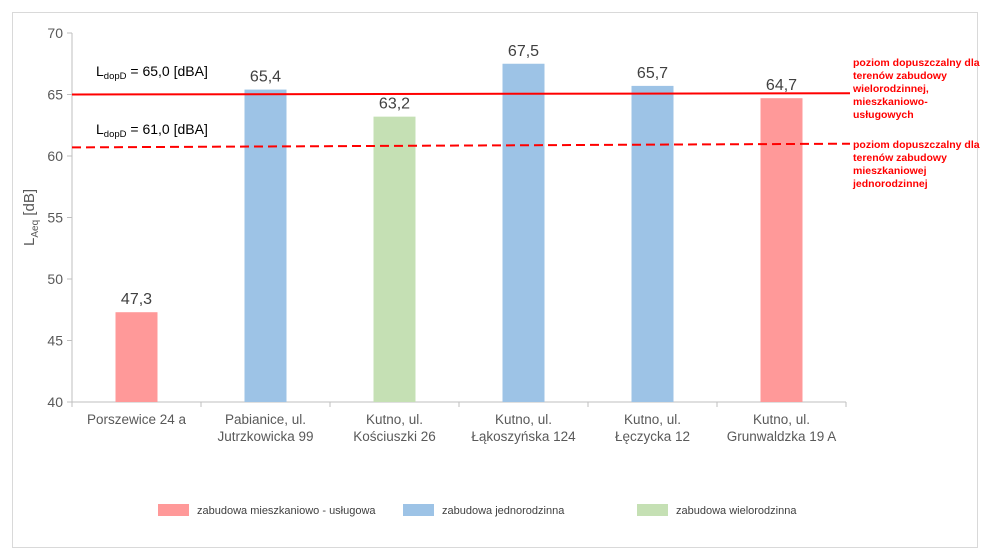  Describe the element at coordinates (31, 217) in the screenshot. I see `y-axis-label: LAeq [dB]` at that location.